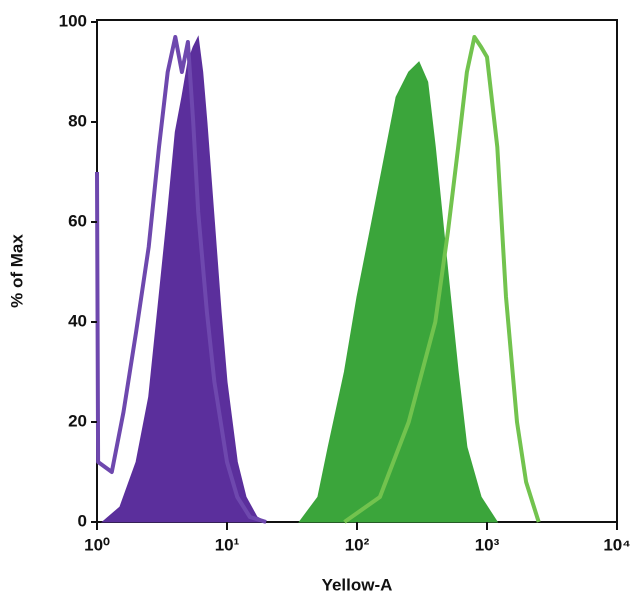 This screenshot has height=608, width=640. I want to click on y-tick-label: 40, so click(77, 320).